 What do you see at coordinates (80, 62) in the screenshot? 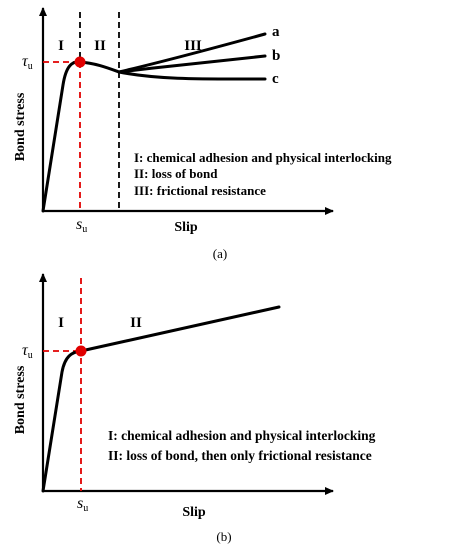
I see `panel-a-peak-marker` at bounding box center [80, 62].